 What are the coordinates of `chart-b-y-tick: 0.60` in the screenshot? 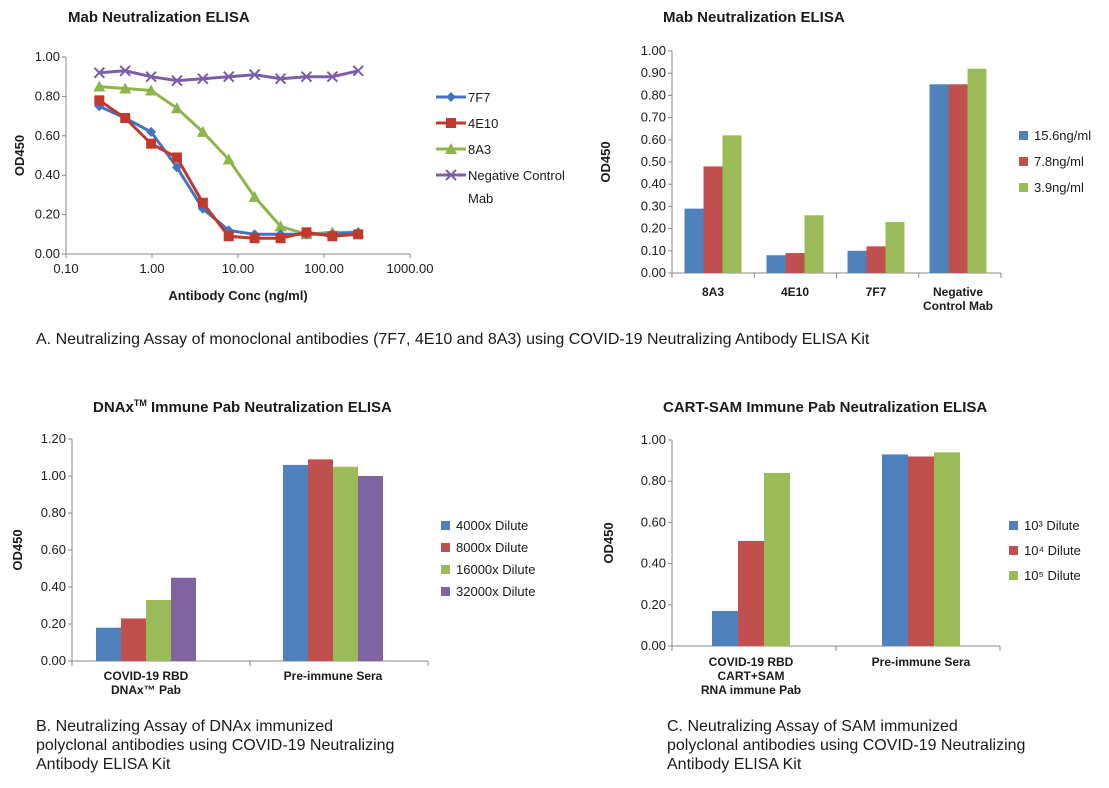 It's located at (53, 549).